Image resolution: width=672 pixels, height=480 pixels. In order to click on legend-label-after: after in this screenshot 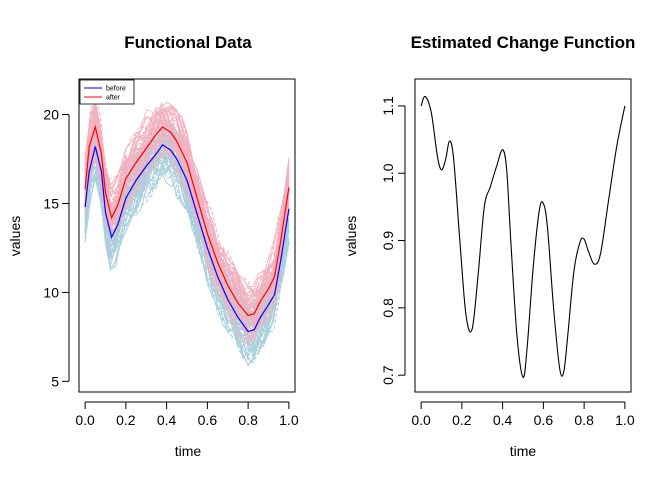, I will do `click(113, 98)`.